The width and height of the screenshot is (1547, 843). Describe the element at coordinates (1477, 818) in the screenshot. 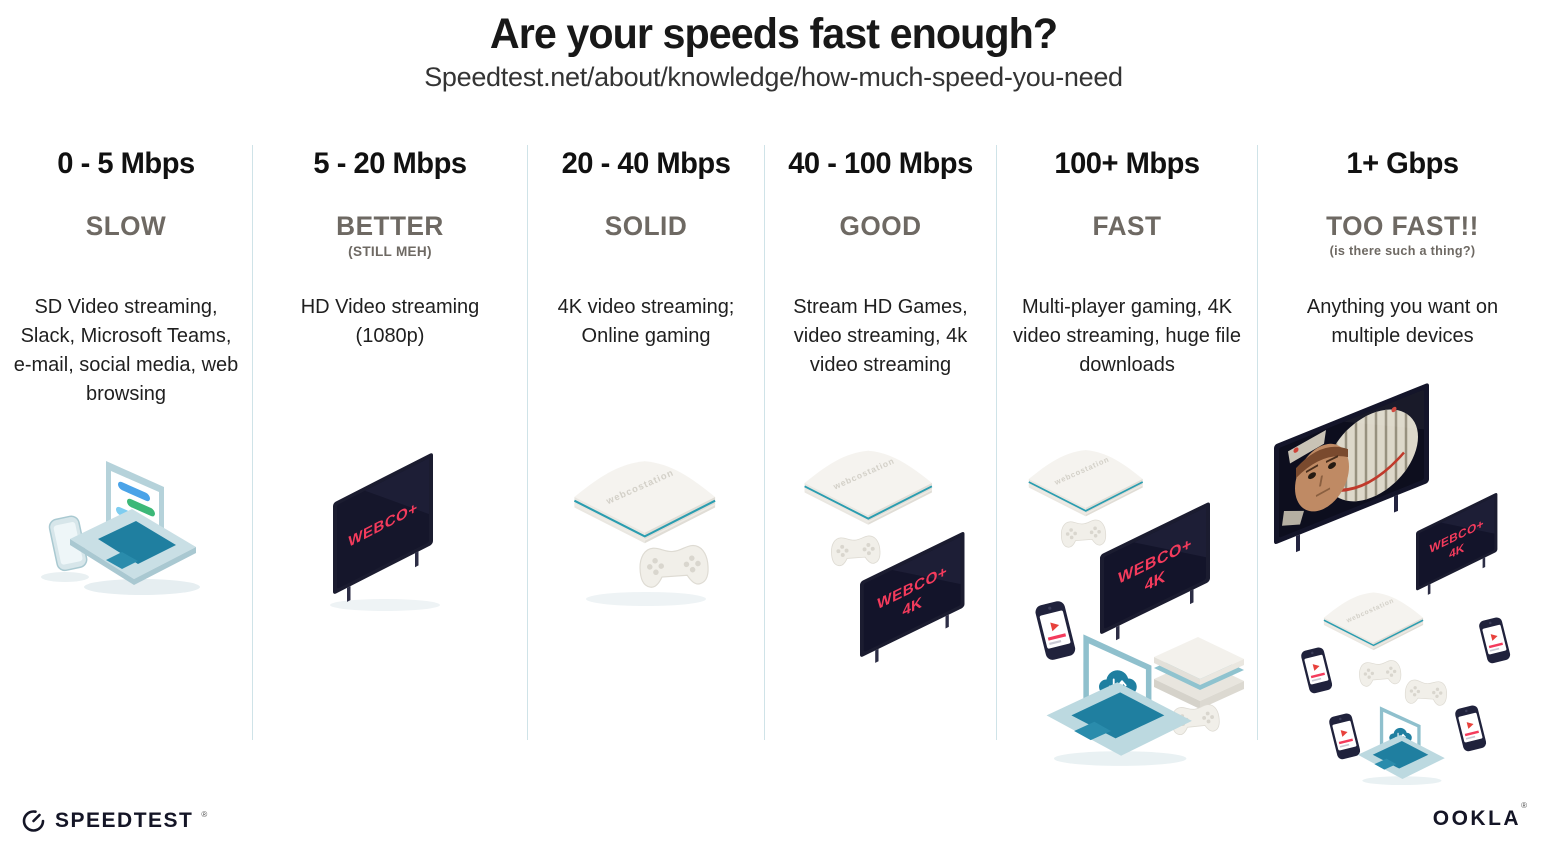

I see `ookla-wordmark: OOKLA` at that location.